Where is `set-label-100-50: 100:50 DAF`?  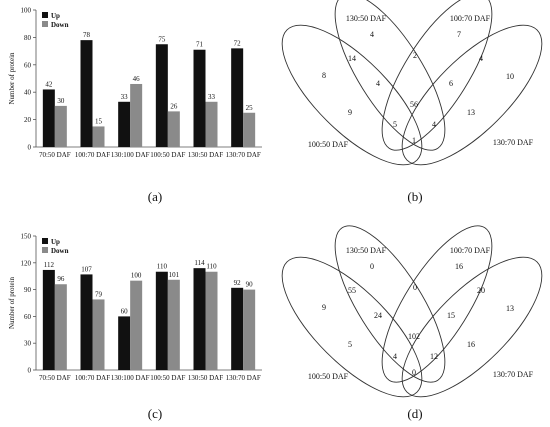 set-label-100-50: 100:50 DAF is located at coordinates (328, 144).